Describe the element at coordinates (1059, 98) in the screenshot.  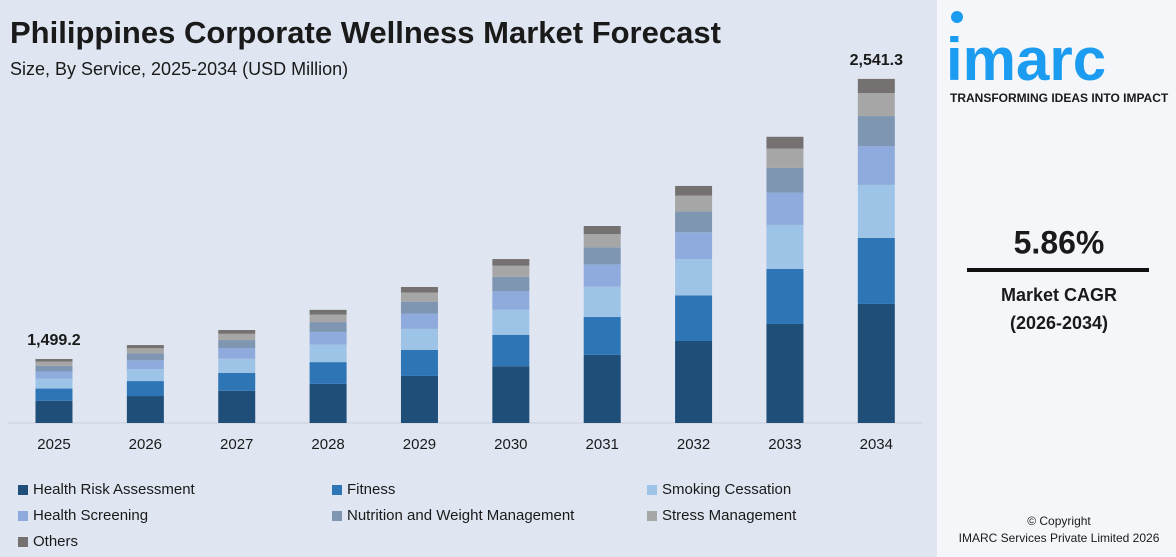
I see `tagline: TRANSFORMING IDEAS INTO IMPACT` at that location.